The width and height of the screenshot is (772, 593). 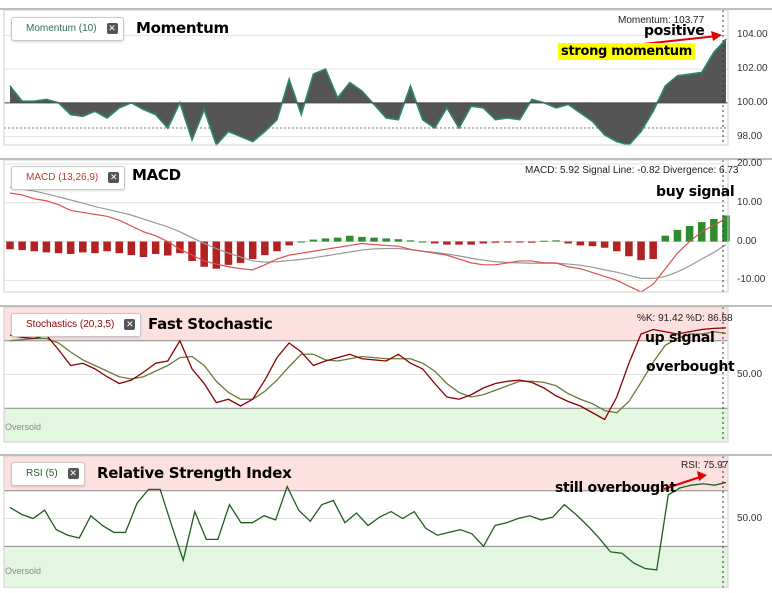 What do you see at coordinates (750, 518) in the screenshot?
I see `rsi-ytick-label: 50.00` at bounding box center [750, 518].